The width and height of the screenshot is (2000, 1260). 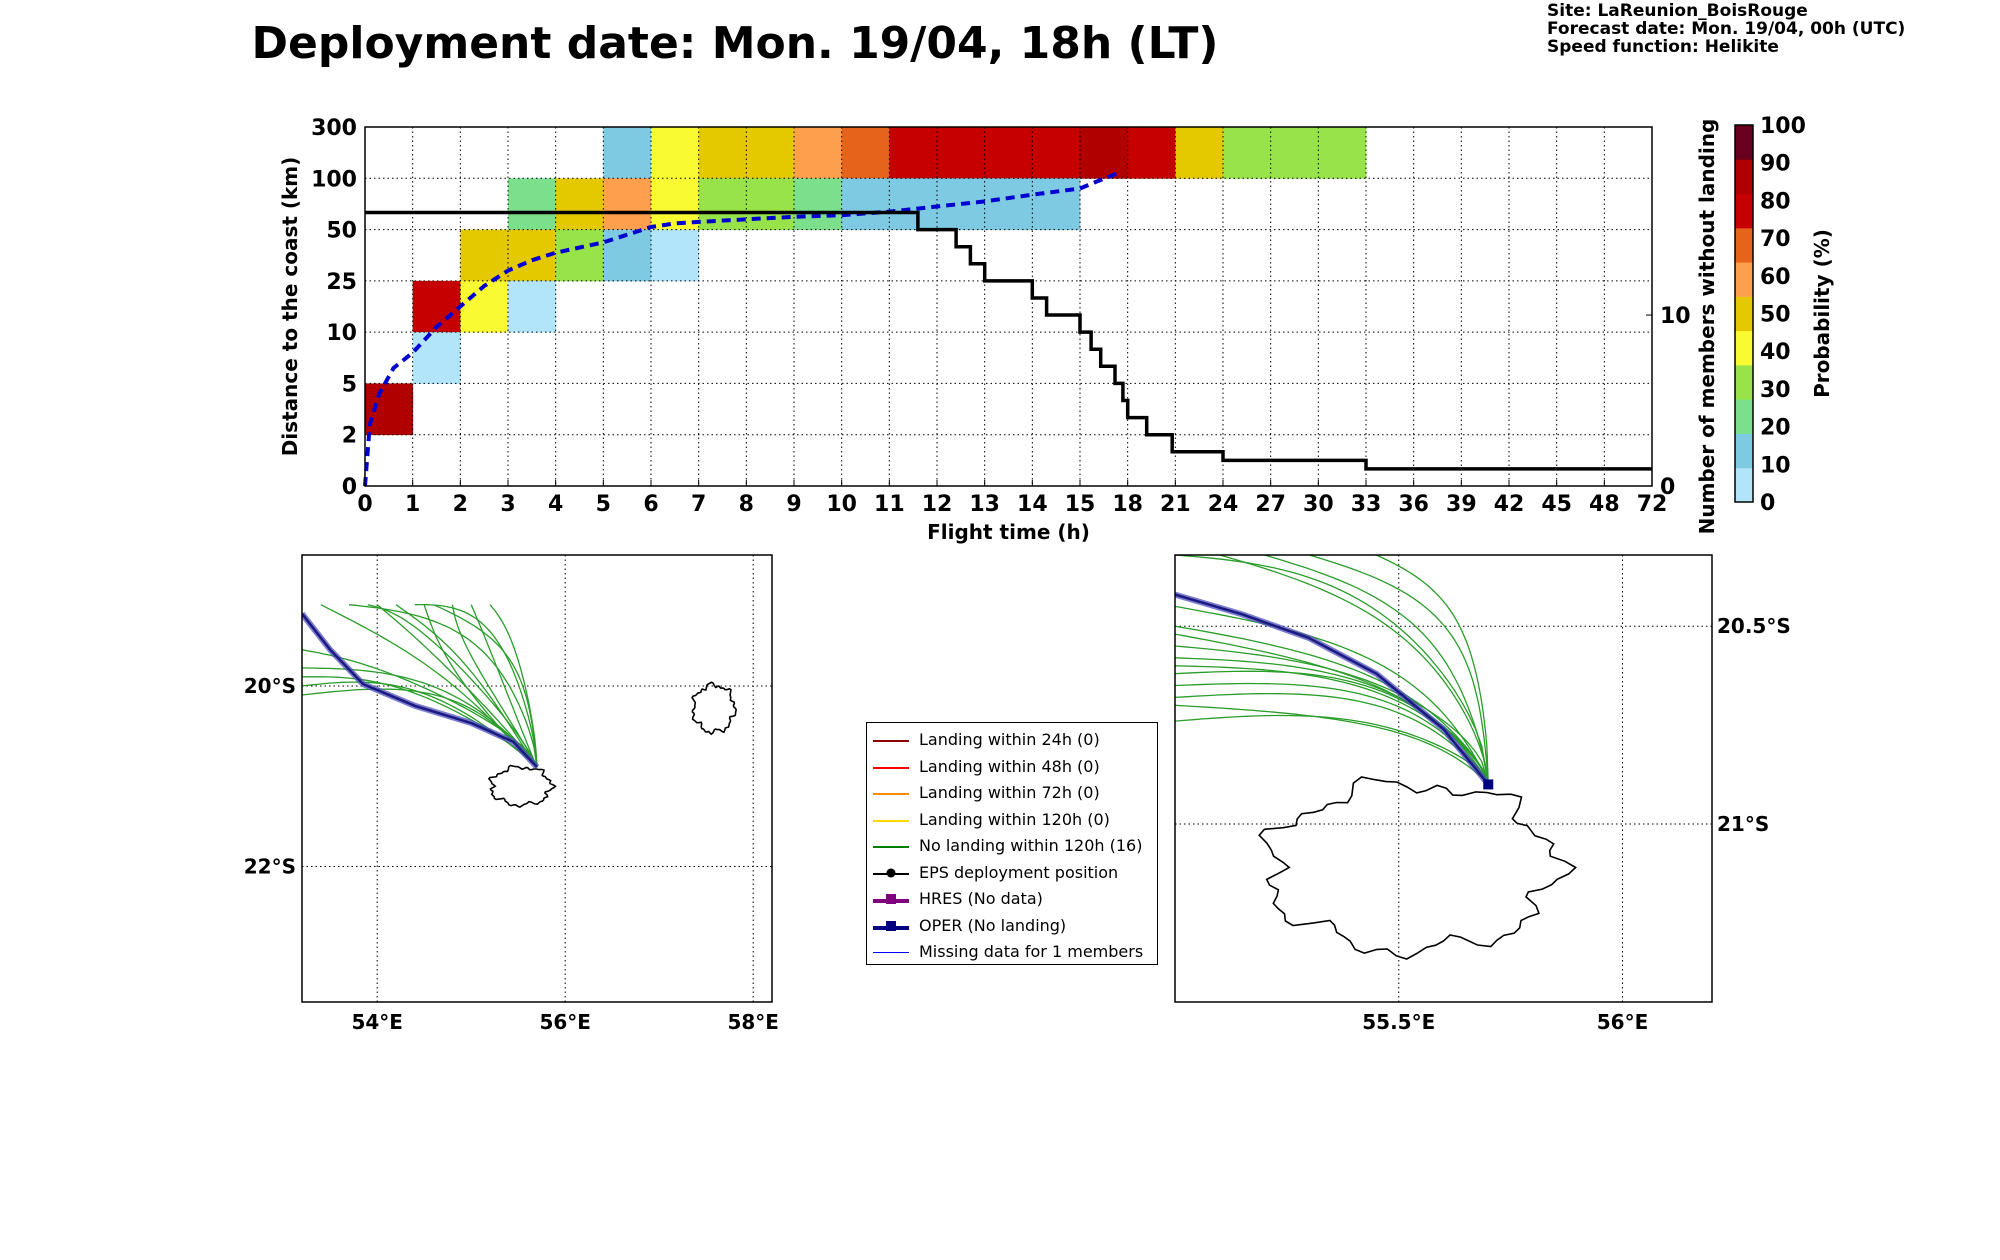 I want to click on longitude-label: 54°E, so click(x=377, y=1022).